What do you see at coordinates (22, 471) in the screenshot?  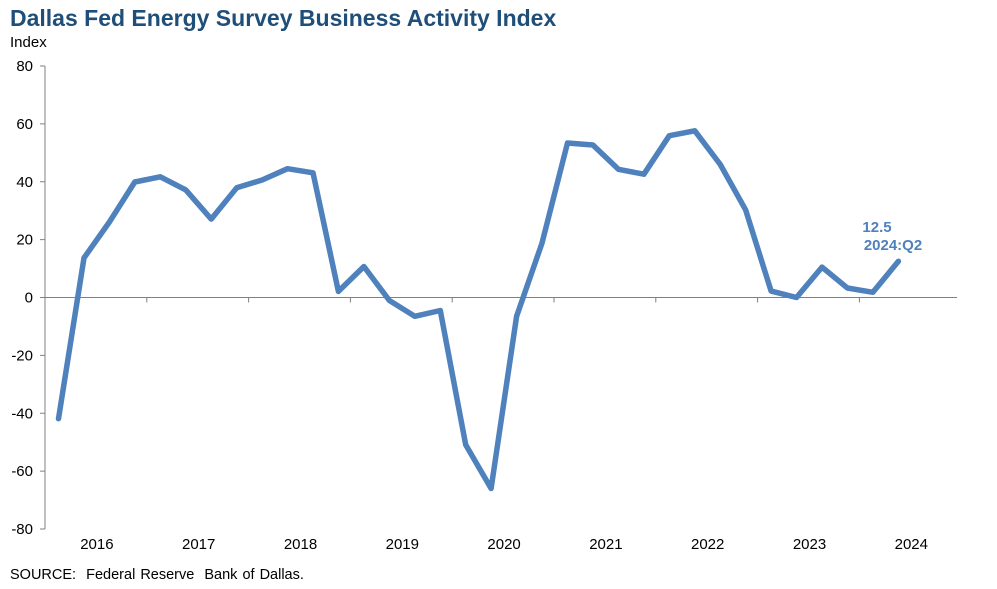 I see `y-tick-label: -60` at bounding box center [22, 471].